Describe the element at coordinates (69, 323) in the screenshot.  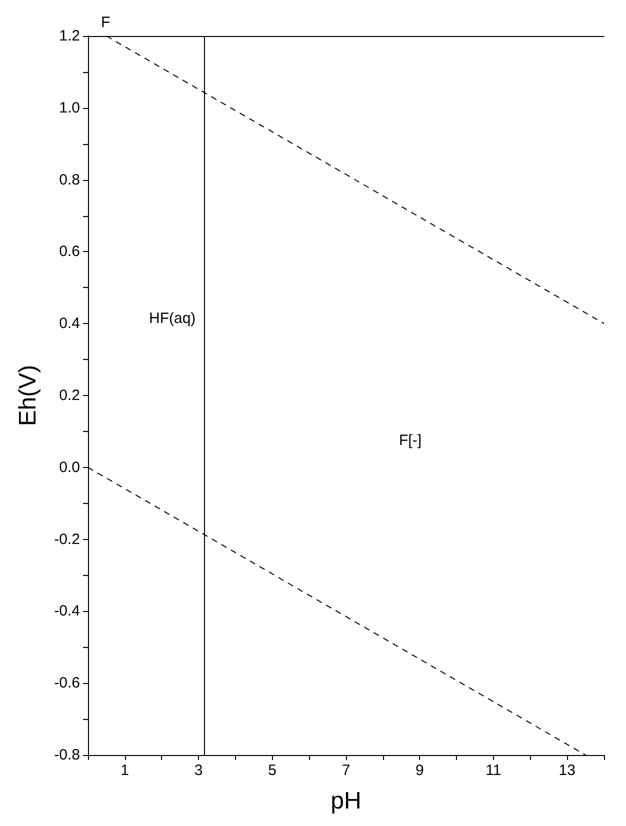
I see `y-tick-label: 0.4` at that location.